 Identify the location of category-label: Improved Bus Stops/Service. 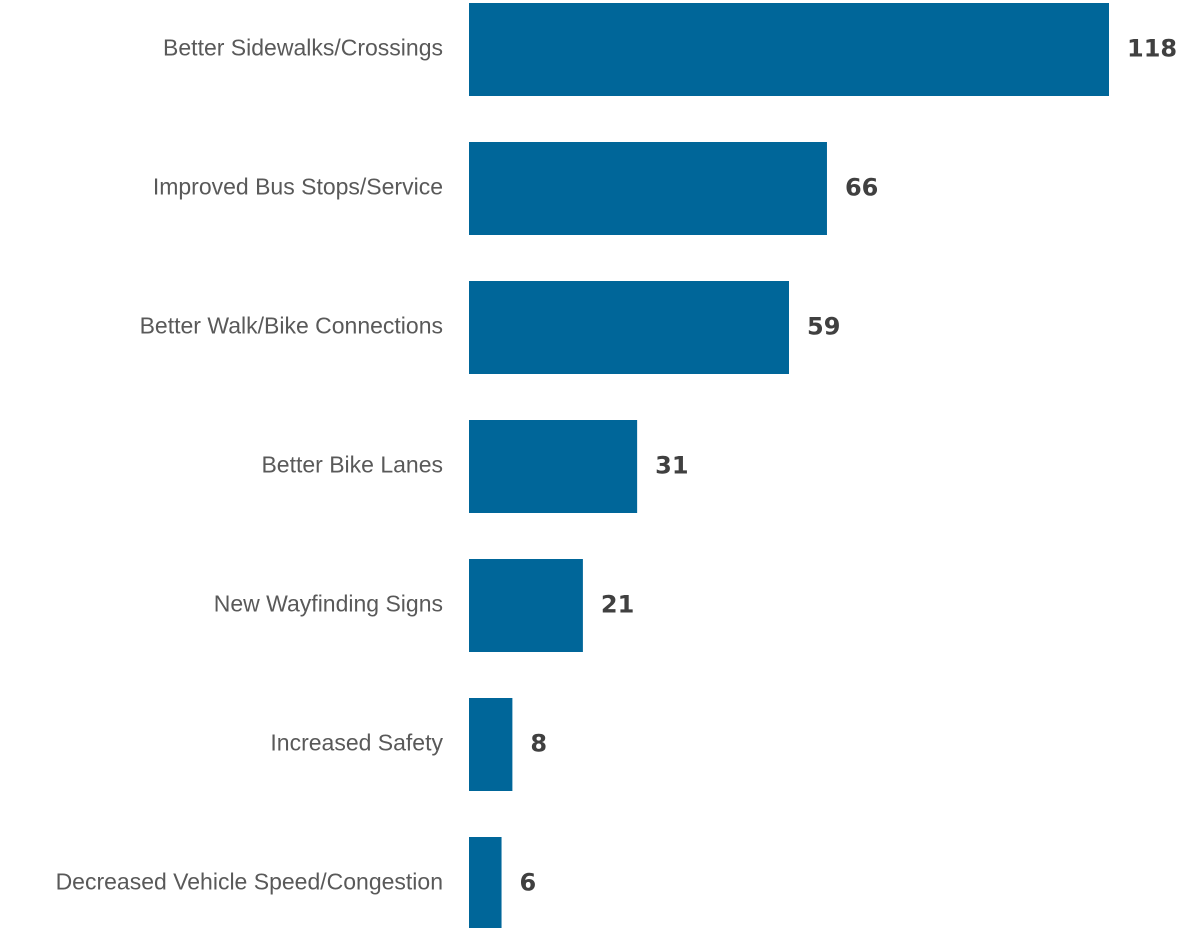
(298, 187).